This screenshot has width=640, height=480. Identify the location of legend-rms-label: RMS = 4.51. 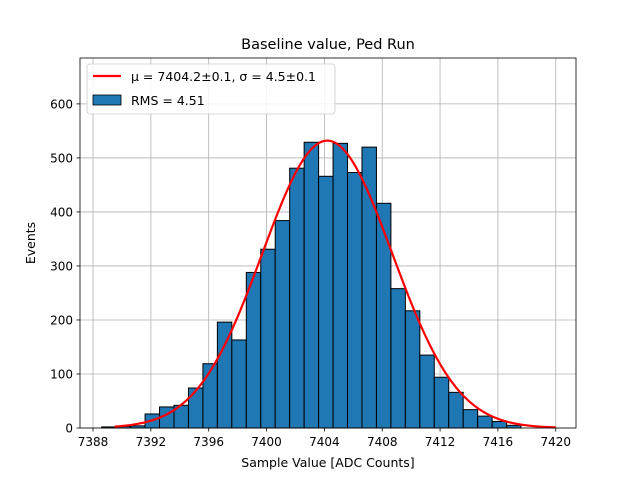
(168, 100).